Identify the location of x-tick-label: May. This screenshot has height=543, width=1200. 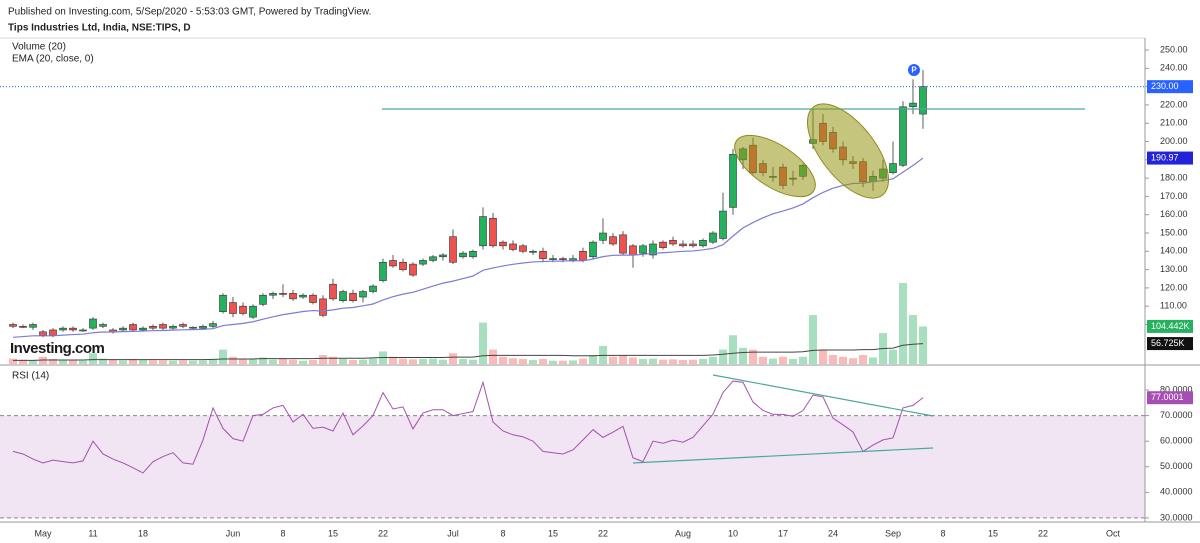
(43, 533).